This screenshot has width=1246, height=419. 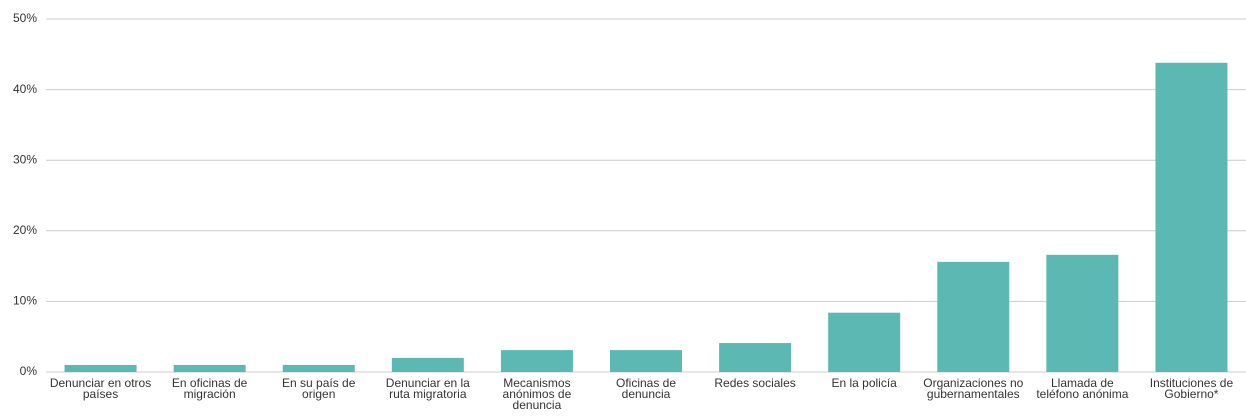 What do you see at coordinates (864, 383) in the screenshot?
I see `x-tick-label: En la policía` at bounding box center [864, 383].